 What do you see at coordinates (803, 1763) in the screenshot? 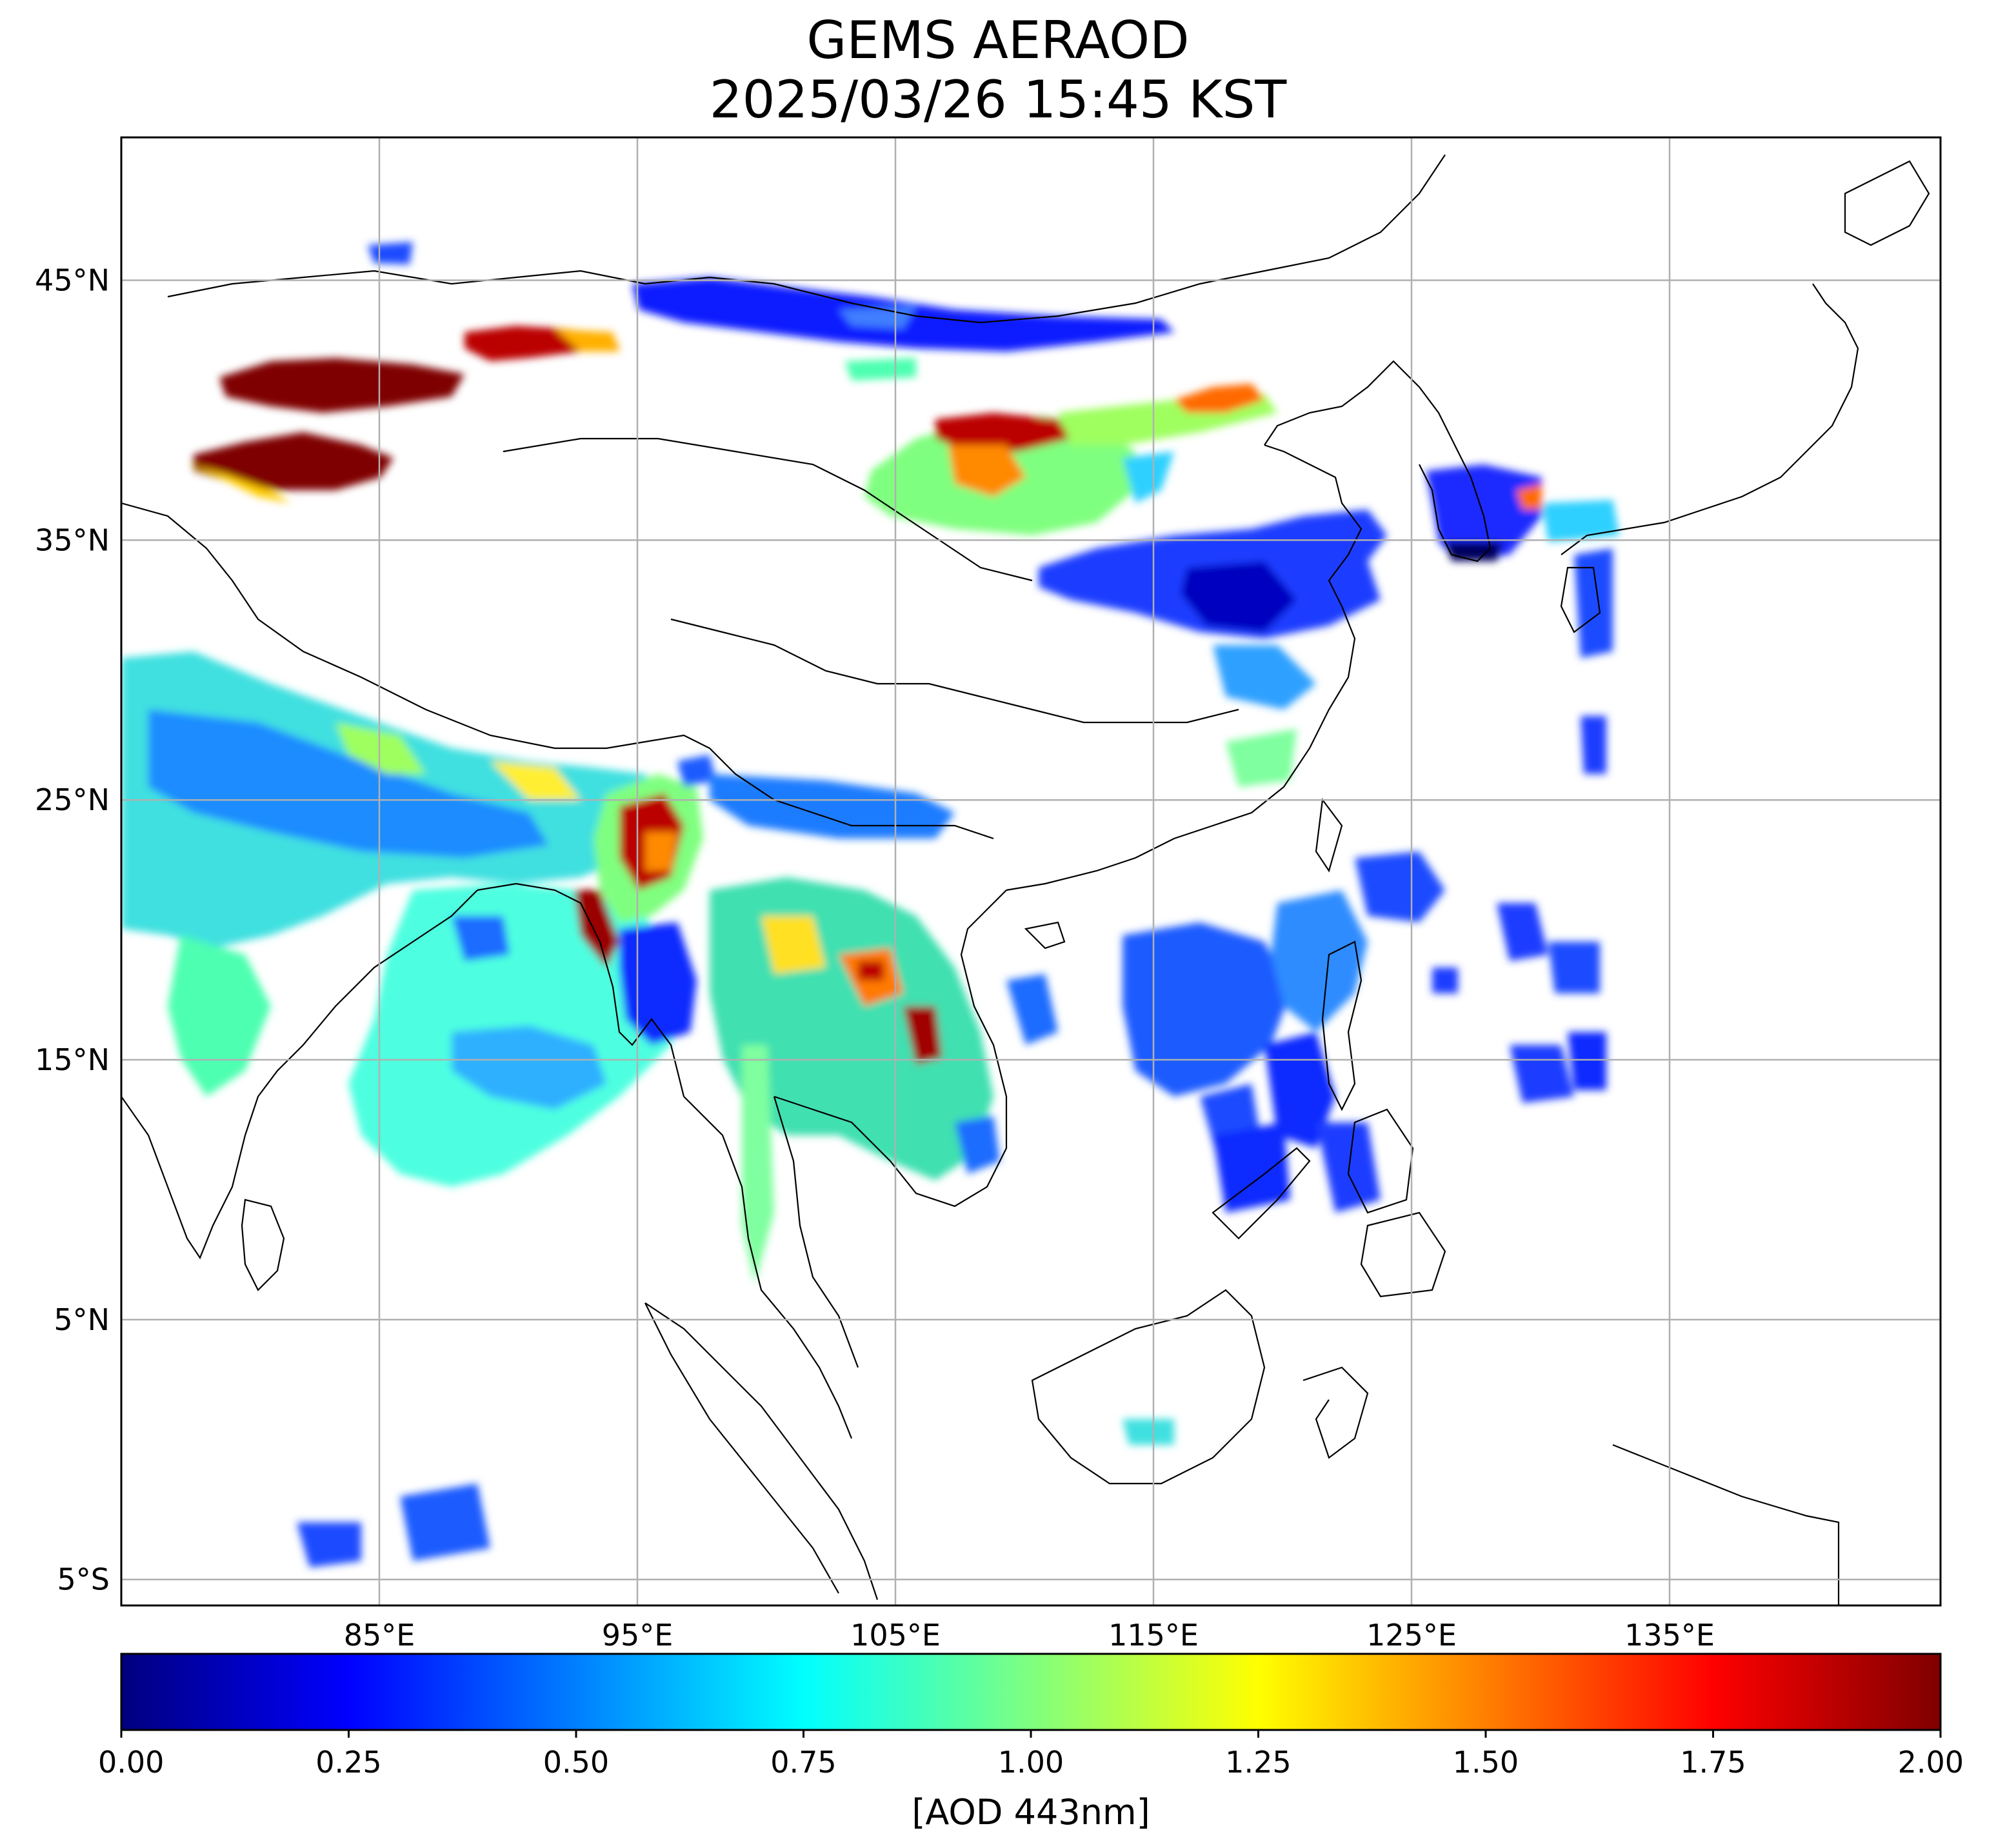
I see `colorbar-tick-label: 0.75` at bounding box center [803, 1763].